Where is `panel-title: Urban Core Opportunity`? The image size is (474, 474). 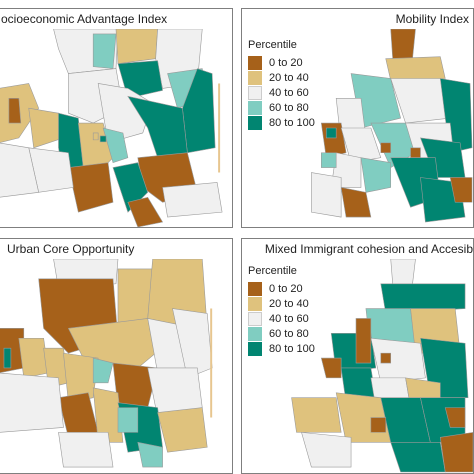 panel-title: Urban Core Opportunity is located at coordinates (71, 249).